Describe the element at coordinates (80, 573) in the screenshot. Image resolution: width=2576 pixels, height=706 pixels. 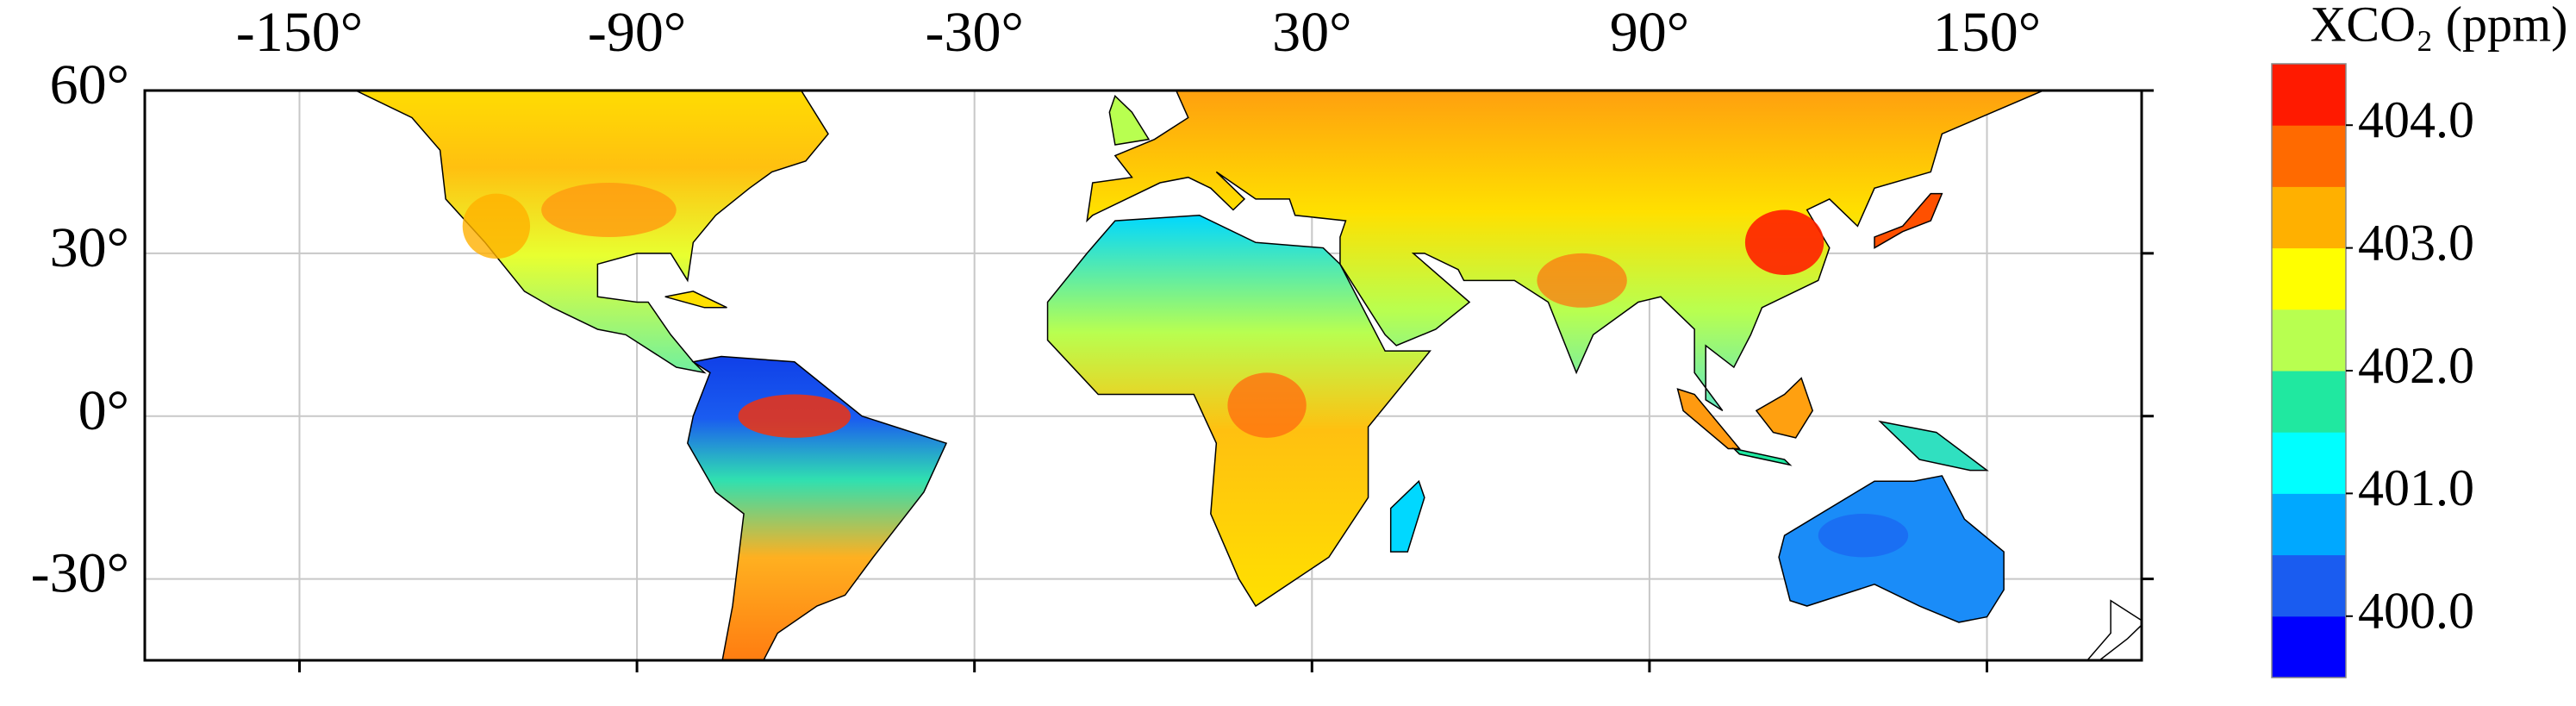
I see `y-tick-label: -30°` at that location.